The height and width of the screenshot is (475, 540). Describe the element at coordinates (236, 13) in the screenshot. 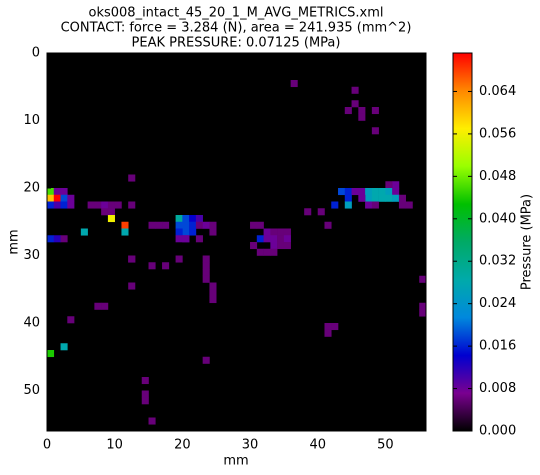

I see `title-line: oks008_intact_45_20_1_M_AVG_METRICS.xml` at that location.